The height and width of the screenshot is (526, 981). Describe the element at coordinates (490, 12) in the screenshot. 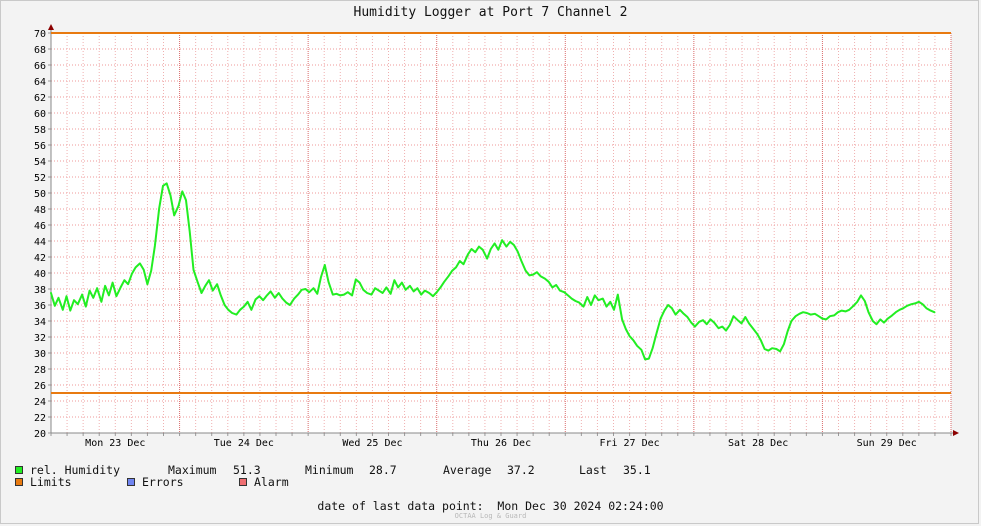

I see `chart-title: Humidity Logger at Port 7 Channel 2` at that location.